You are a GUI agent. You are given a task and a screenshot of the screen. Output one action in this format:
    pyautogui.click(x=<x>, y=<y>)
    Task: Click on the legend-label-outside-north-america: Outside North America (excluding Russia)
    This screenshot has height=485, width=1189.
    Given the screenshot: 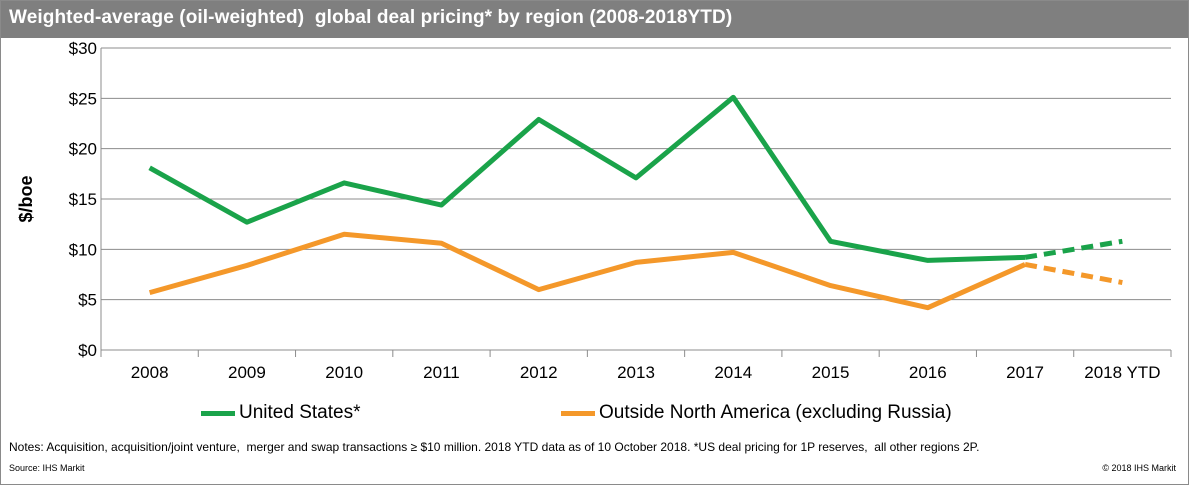 What is the action you would take?
    pyautogui.click(x=775, y=412)
    